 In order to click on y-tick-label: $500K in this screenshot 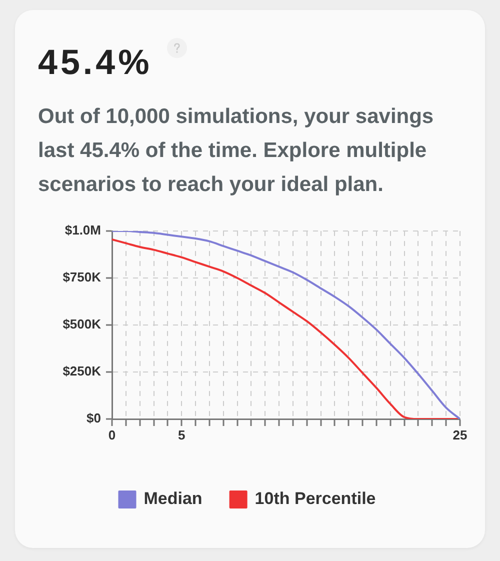, I will do `click(82, 324)`.